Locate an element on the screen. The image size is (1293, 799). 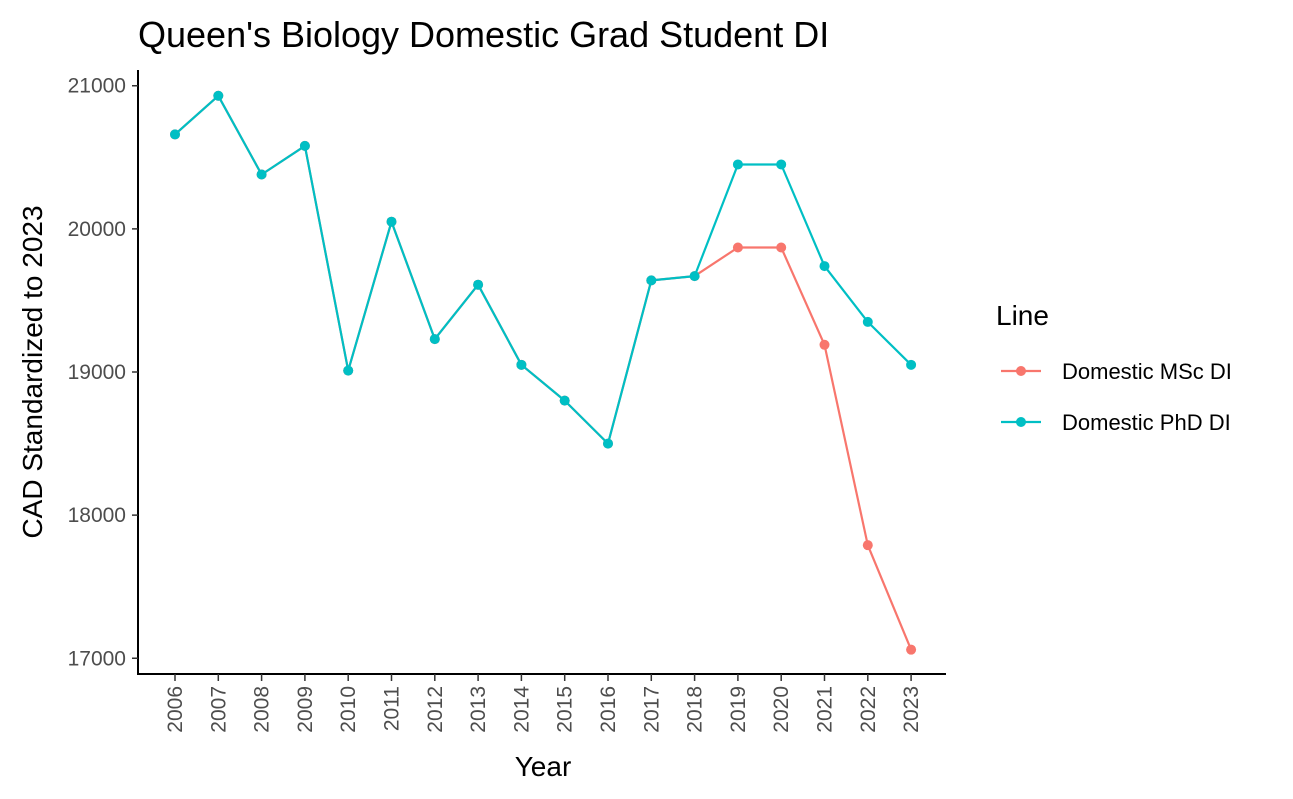
x-tick-label: 2009 is located at coordinates (305, 709).